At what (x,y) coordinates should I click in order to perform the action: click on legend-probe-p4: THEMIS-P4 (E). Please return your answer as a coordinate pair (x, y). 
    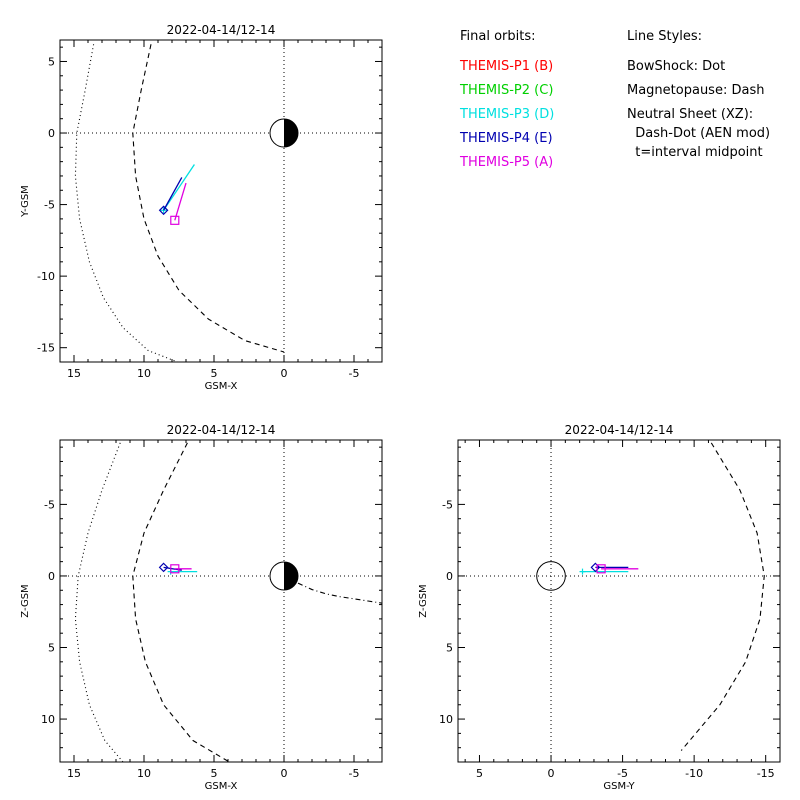
    Looking at the image, I should click on (506, 138).